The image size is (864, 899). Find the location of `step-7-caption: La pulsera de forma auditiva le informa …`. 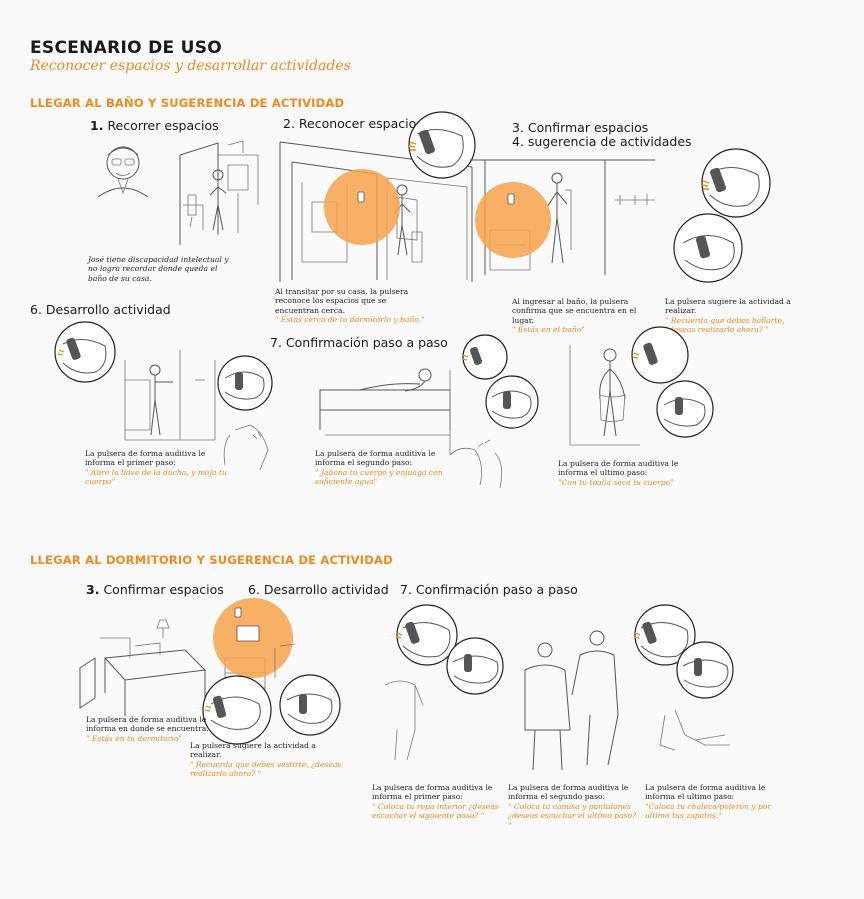

step-7-caption: La pulsera de forma auditiva le informa … is located at coordinates (379, 468).